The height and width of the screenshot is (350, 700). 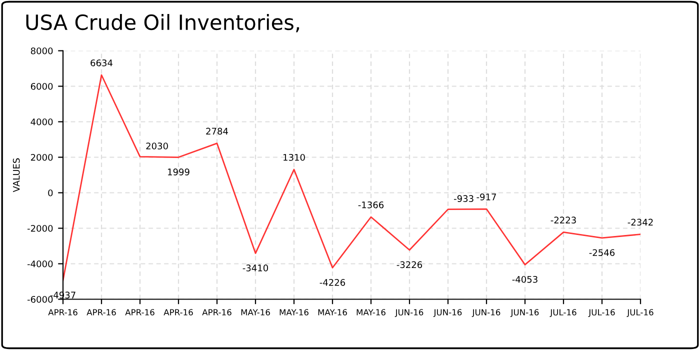 I want to click on y-tick-label: -6000, so click(x=40, y=299).